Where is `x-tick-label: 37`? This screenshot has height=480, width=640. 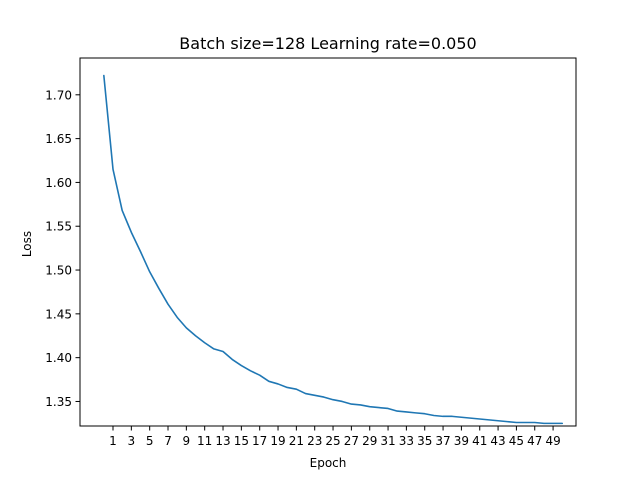 x-tick-label: 37 is located at coordinates (442, 441).